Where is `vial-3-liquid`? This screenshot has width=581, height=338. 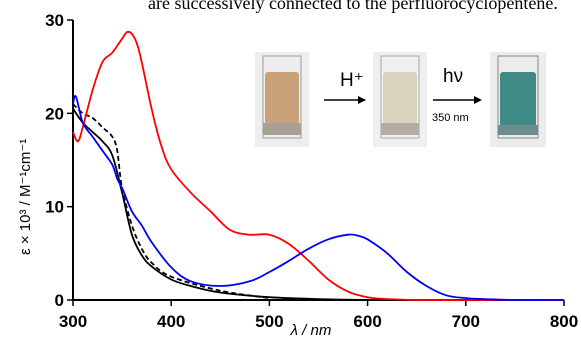 vial-3-liquid is located at coordinates (518, 103).